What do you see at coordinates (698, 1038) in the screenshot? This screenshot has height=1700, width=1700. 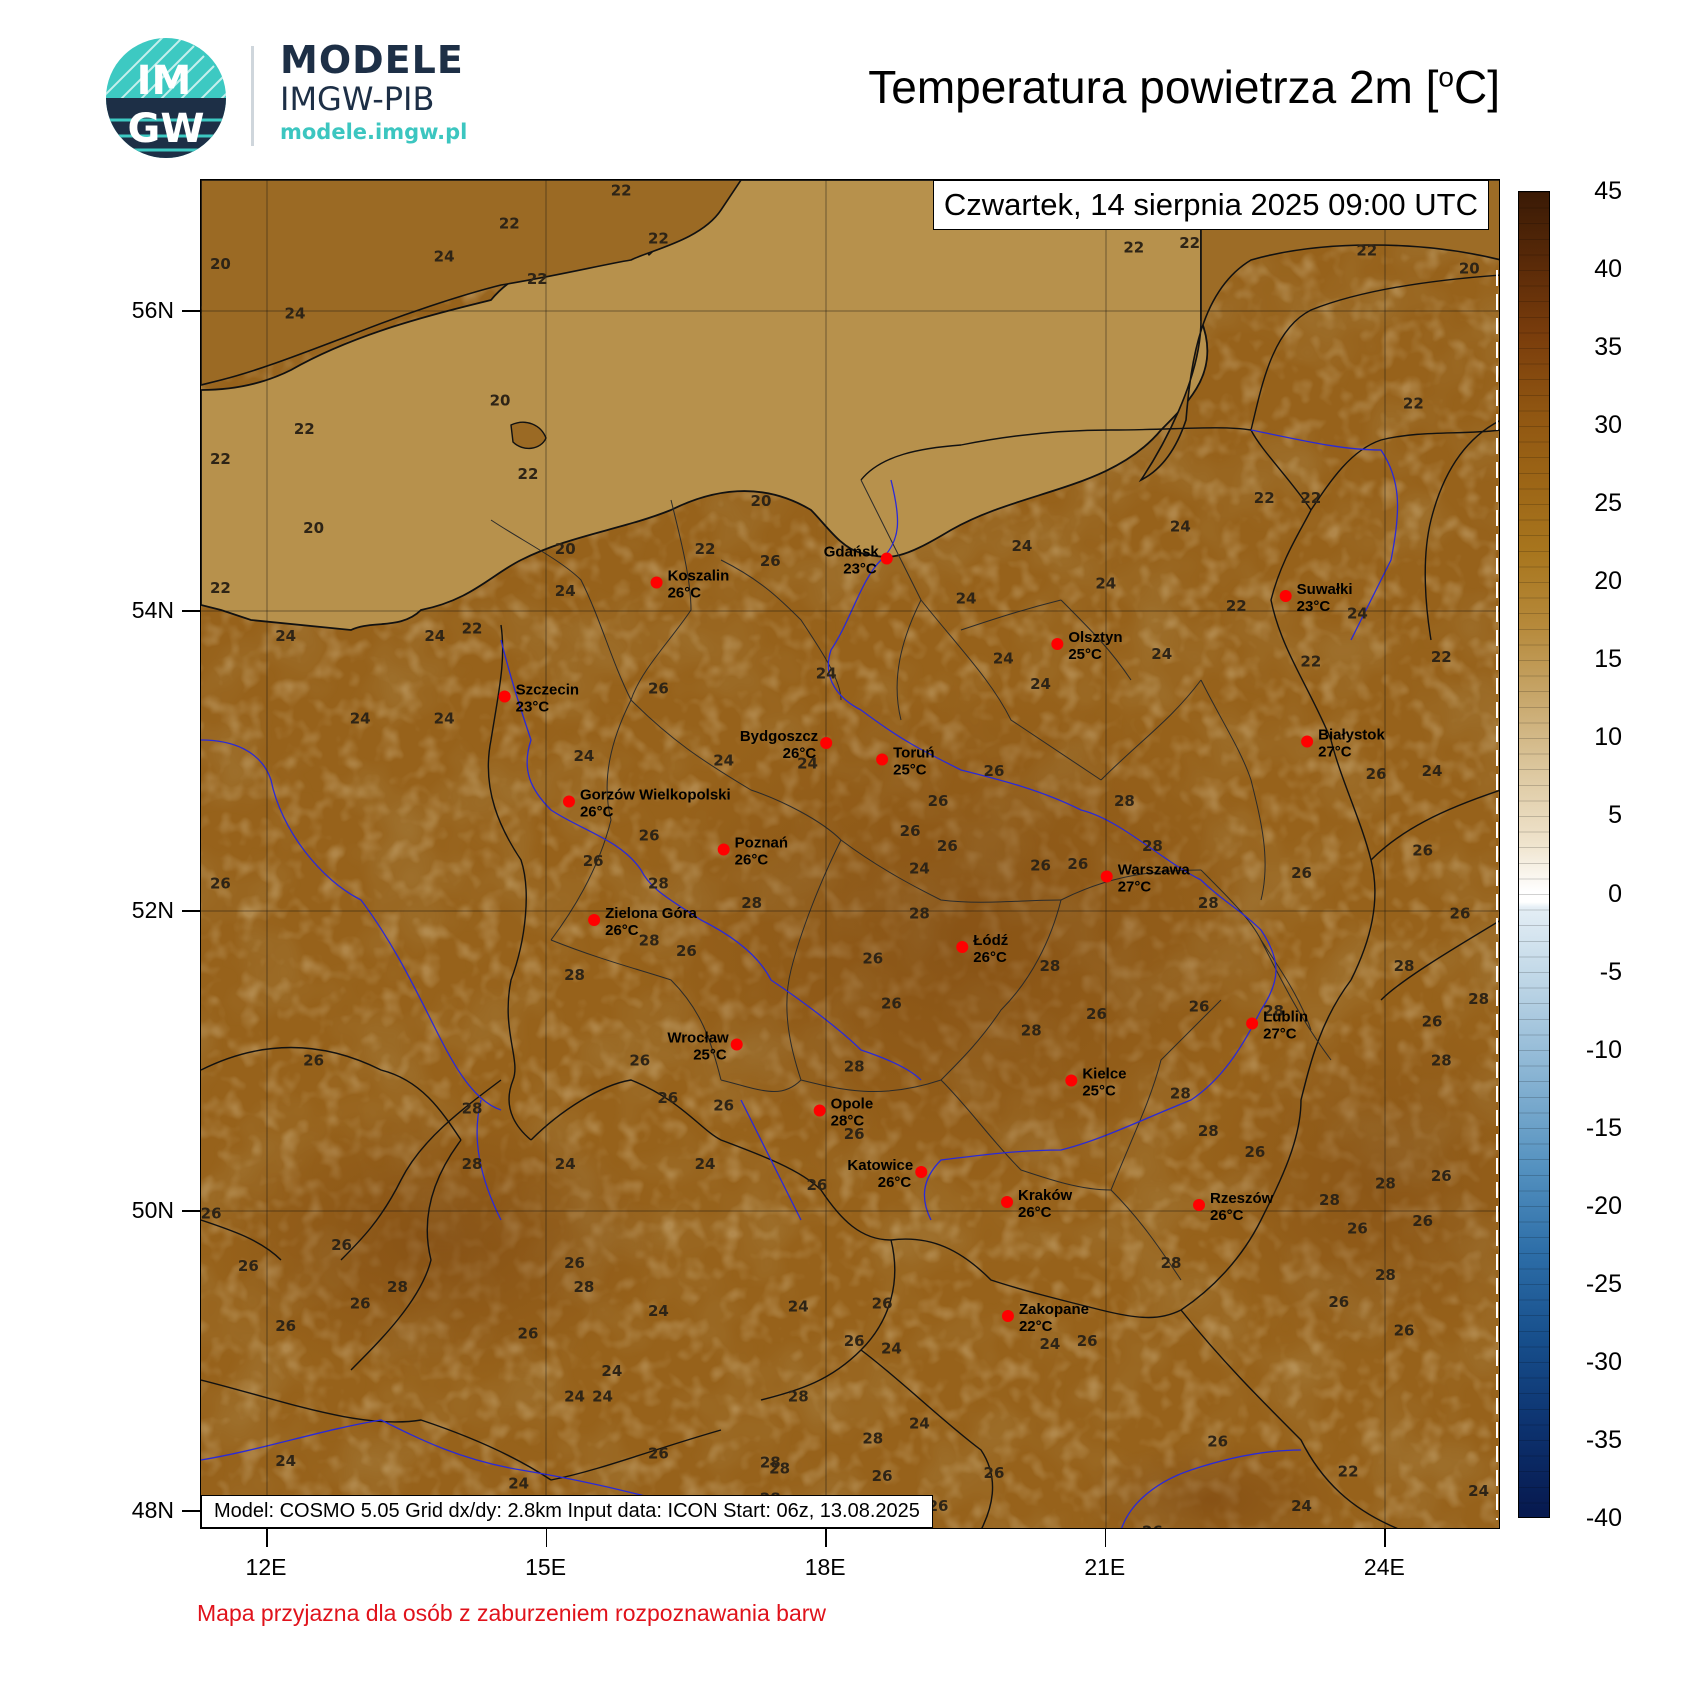 I see `city-name: Wrocław` at bounding box center [698, 1038].